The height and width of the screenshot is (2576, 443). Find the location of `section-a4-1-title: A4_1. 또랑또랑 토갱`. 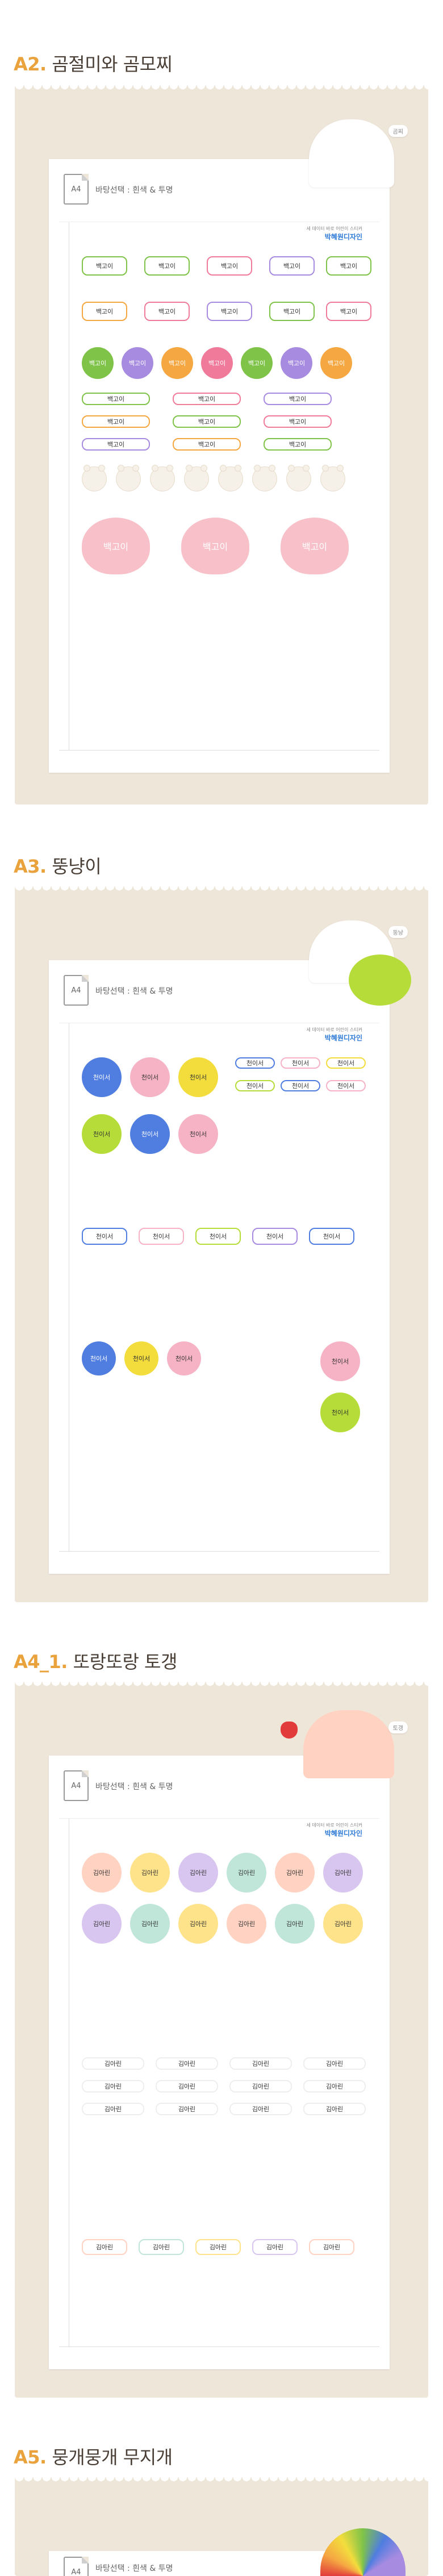

section-a4-1-title: A4_1. 또랑또랑 토갱 is located at coordinates (95, 1661).